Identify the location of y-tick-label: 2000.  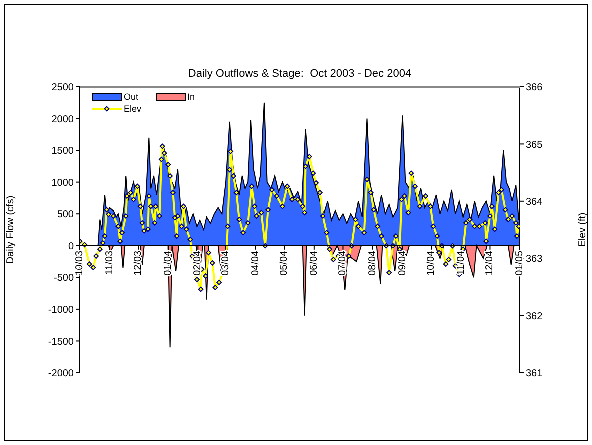
(63, 120).